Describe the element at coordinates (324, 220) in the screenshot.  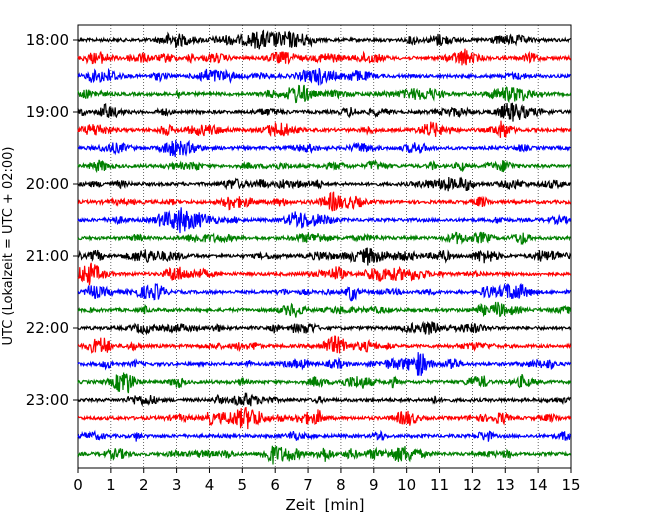
I see `trace-20:30` at that location.